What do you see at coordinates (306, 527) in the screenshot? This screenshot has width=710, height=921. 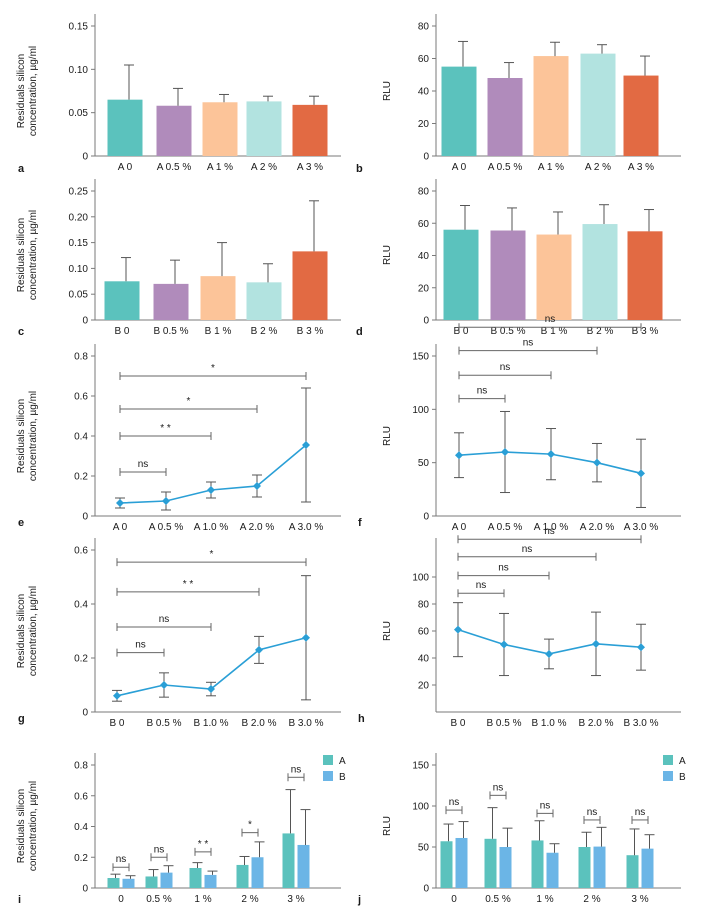 I see `x-tick-label: A 3.0 %` at bounding box center [306, 527].